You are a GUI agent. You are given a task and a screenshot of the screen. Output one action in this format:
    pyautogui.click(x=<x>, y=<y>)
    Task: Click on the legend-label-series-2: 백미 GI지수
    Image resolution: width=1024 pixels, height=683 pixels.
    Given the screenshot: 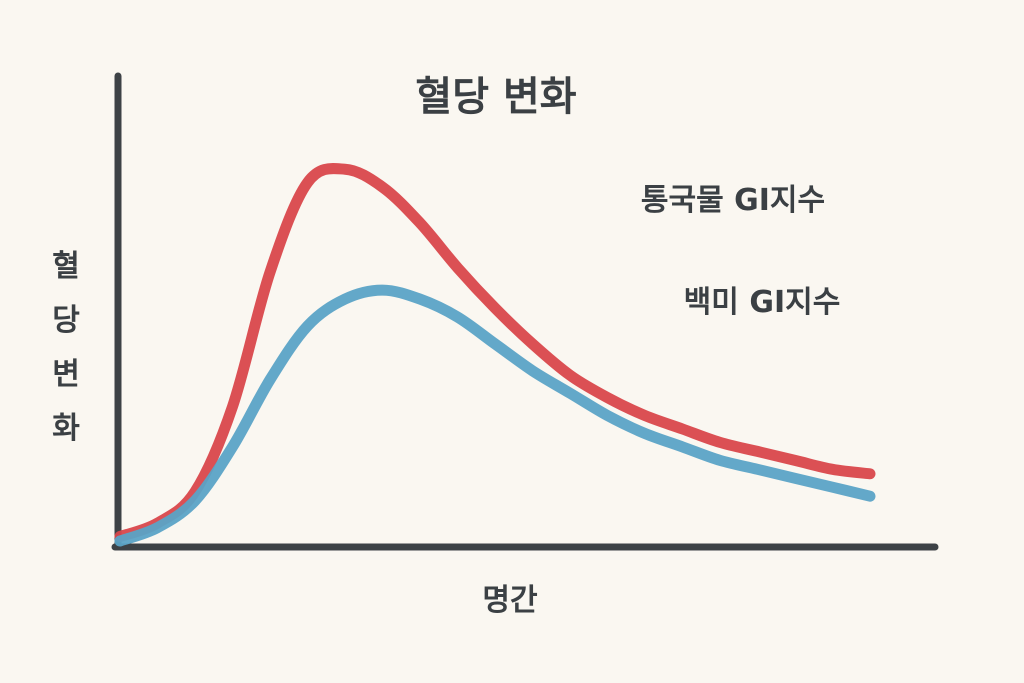 What is the action you would take?
    pyautogui.click(x=762, y=302)
    